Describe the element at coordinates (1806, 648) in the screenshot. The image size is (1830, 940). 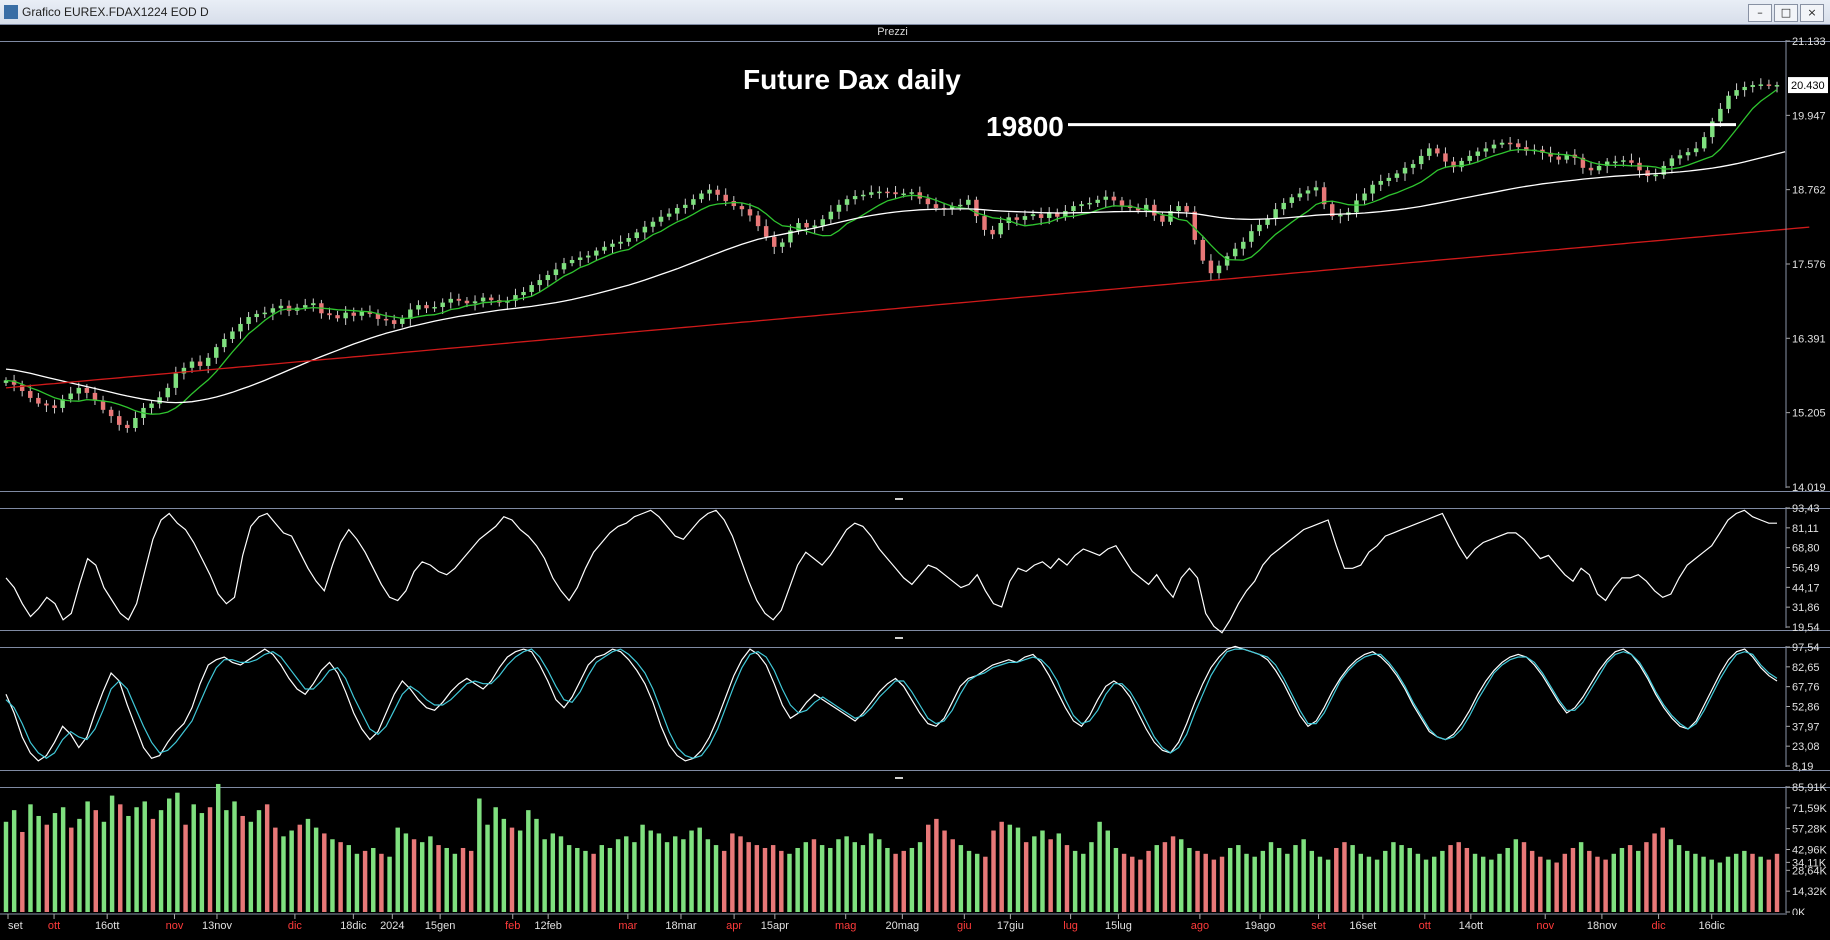
I see `indicator-axis-label: 97,54` at that location.